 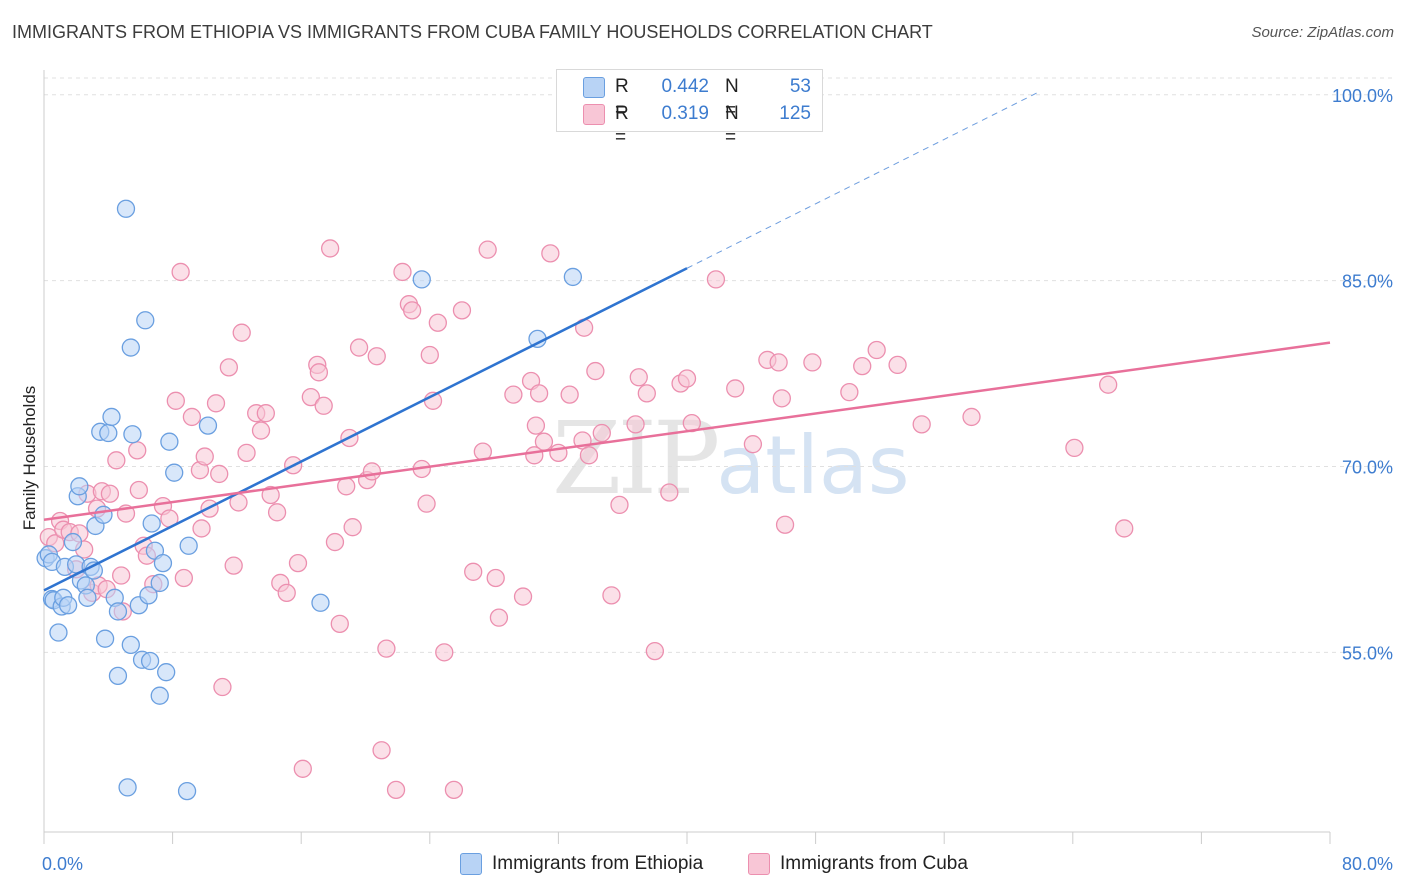 What do you see at coordinates (622, 125) in the screenshot?
I see `legend-r-label: R =` at bounding box center [622, 125].